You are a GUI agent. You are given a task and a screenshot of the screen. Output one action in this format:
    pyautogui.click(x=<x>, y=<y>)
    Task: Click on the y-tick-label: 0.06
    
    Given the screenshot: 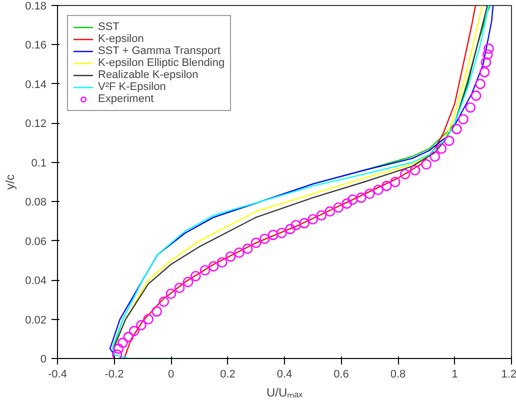 What is the action you would take?
    pyautogui.click(x=36, y=242)
    